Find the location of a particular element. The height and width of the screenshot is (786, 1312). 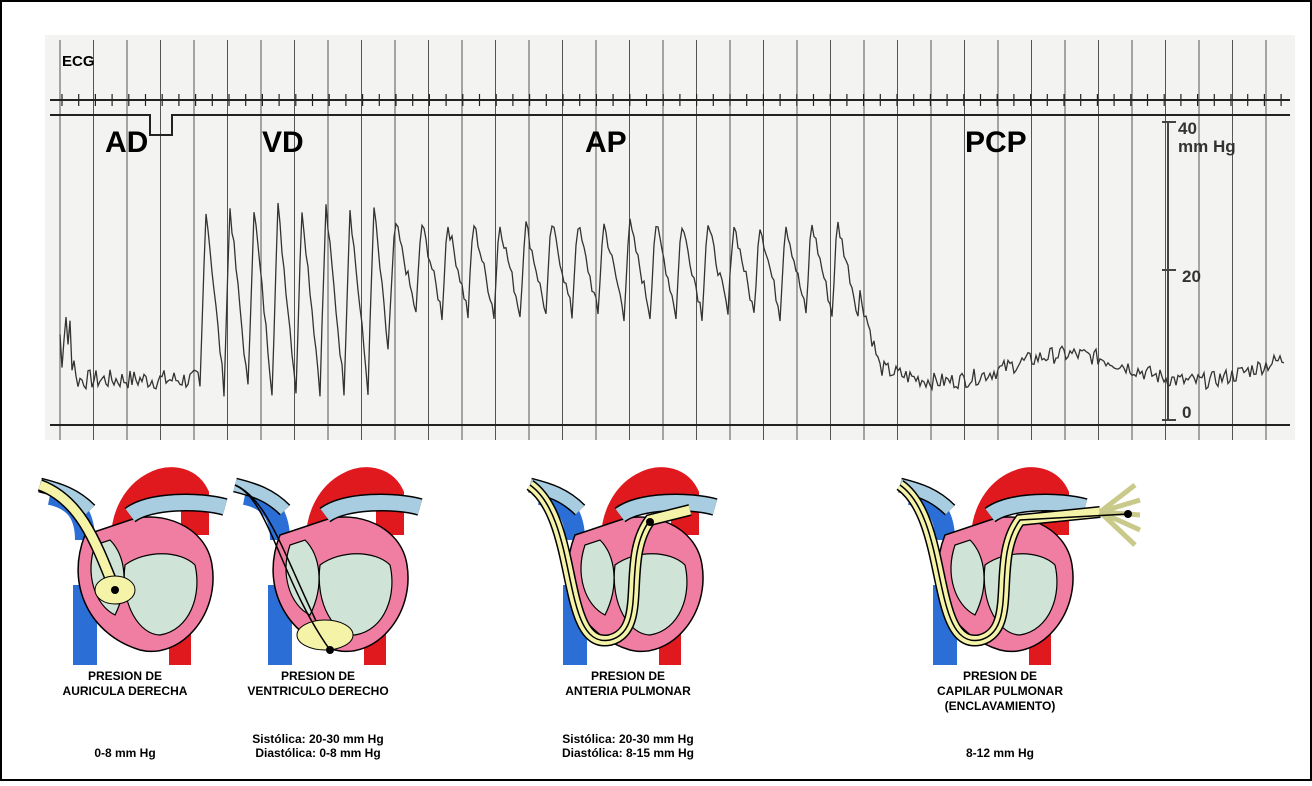

panel-title: (ENCLAVAMIENTO) is located at coordinates (1000, 706).